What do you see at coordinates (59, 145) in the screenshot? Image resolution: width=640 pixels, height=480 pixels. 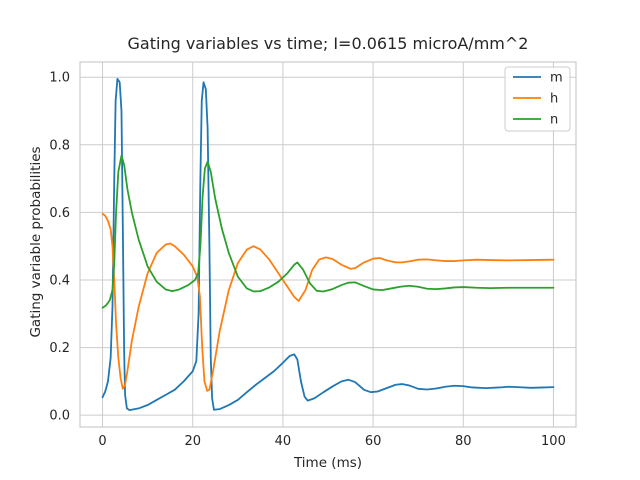 I see `y-tick-label: 0.8` at bounding box center [59, 145].